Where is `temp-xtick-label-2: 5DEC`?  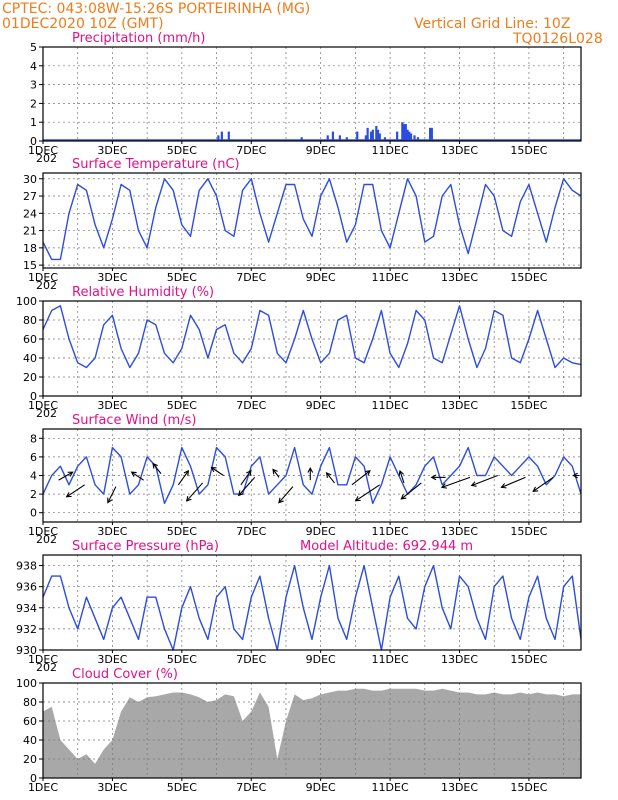 temp-xtick-label-2: 5DEC is located at coordinates (182, 277).